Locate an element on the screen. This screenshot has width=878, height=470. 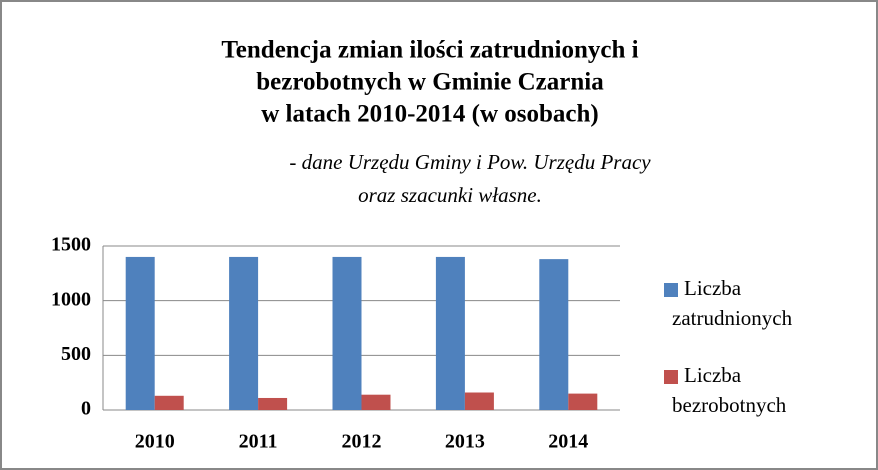
x-tick-label: 2014 is located at coordinates (568, 442).